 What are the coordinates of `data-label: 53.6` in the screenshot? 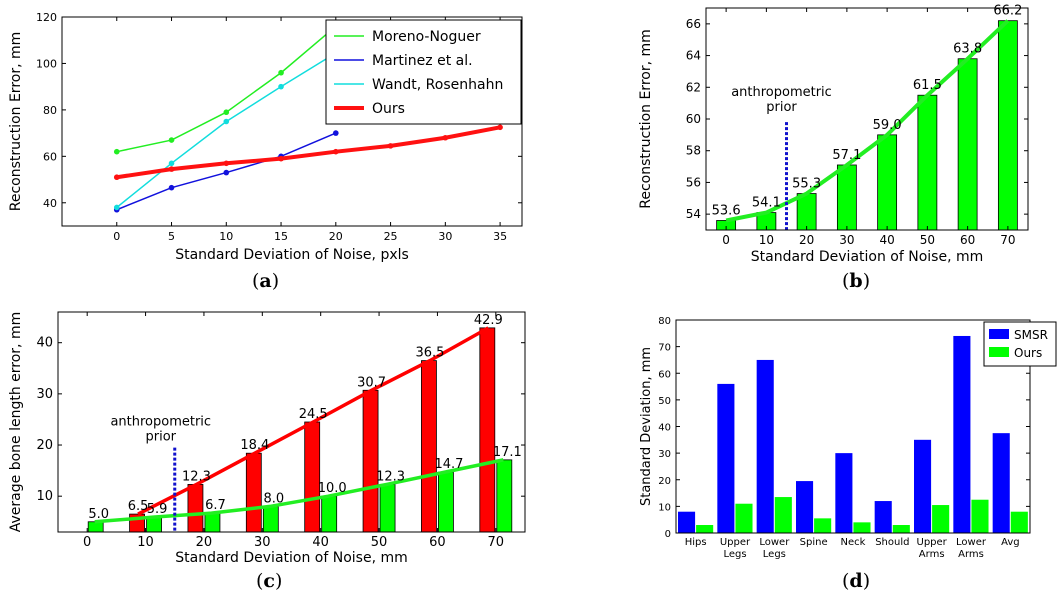 It's located at (726, 210).